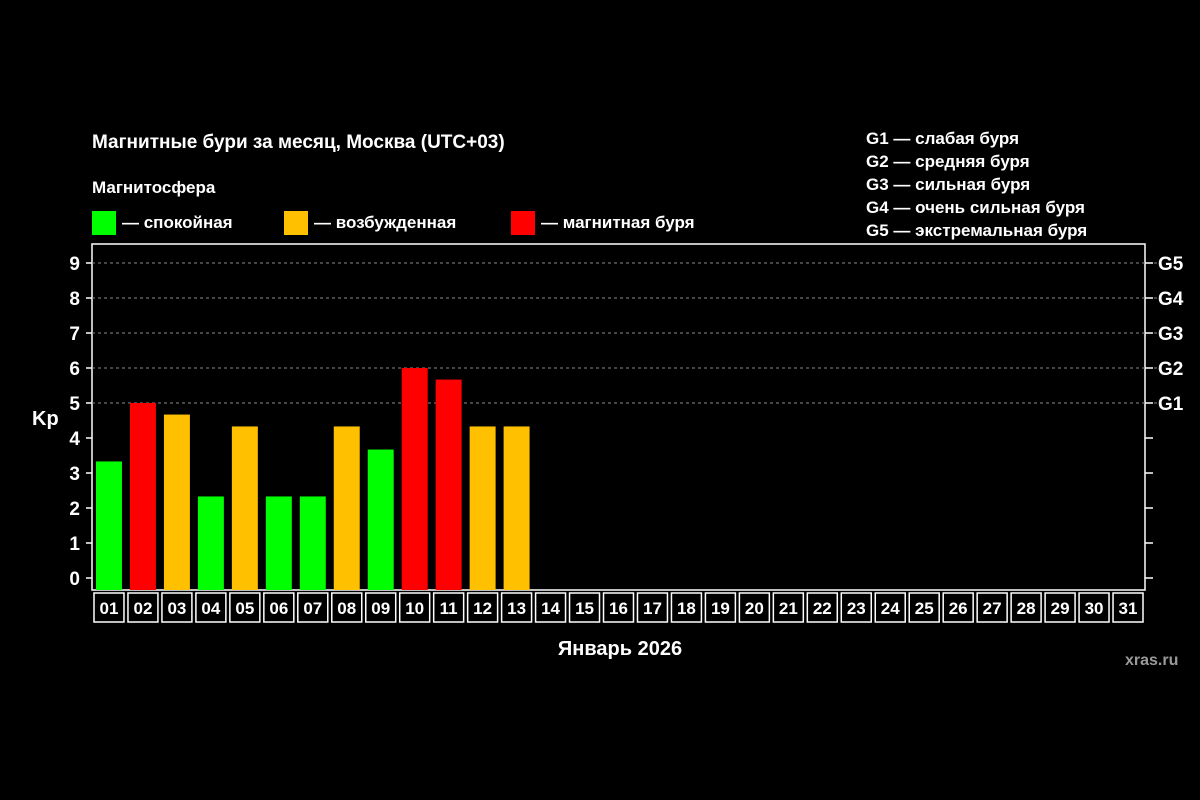 The height and width of the screenshot is (800, 1200). What do you see at coordinates (1171, 264) in the screenshot?
I see `g-tick-label: G5` at bounding box center [1171, 264].